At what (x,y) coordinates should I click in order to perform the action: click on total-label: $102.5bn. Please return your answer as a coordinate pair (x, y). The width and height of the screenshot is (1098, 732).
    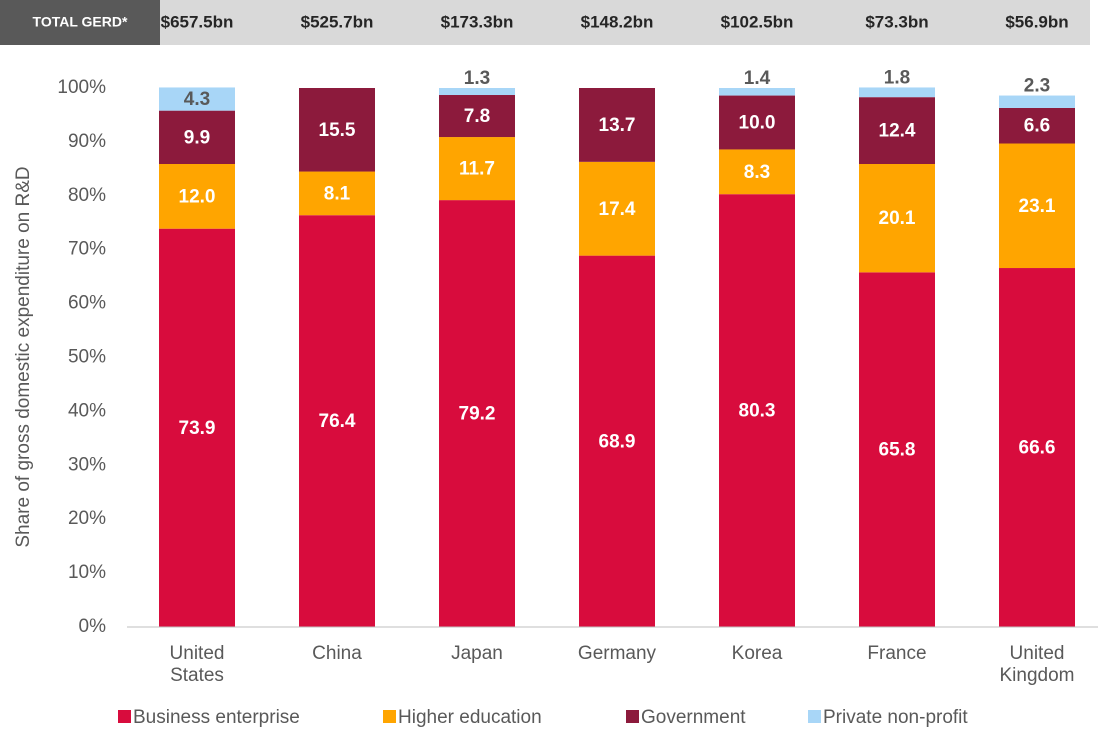
    Looking at the image, I should click on (757, 21).